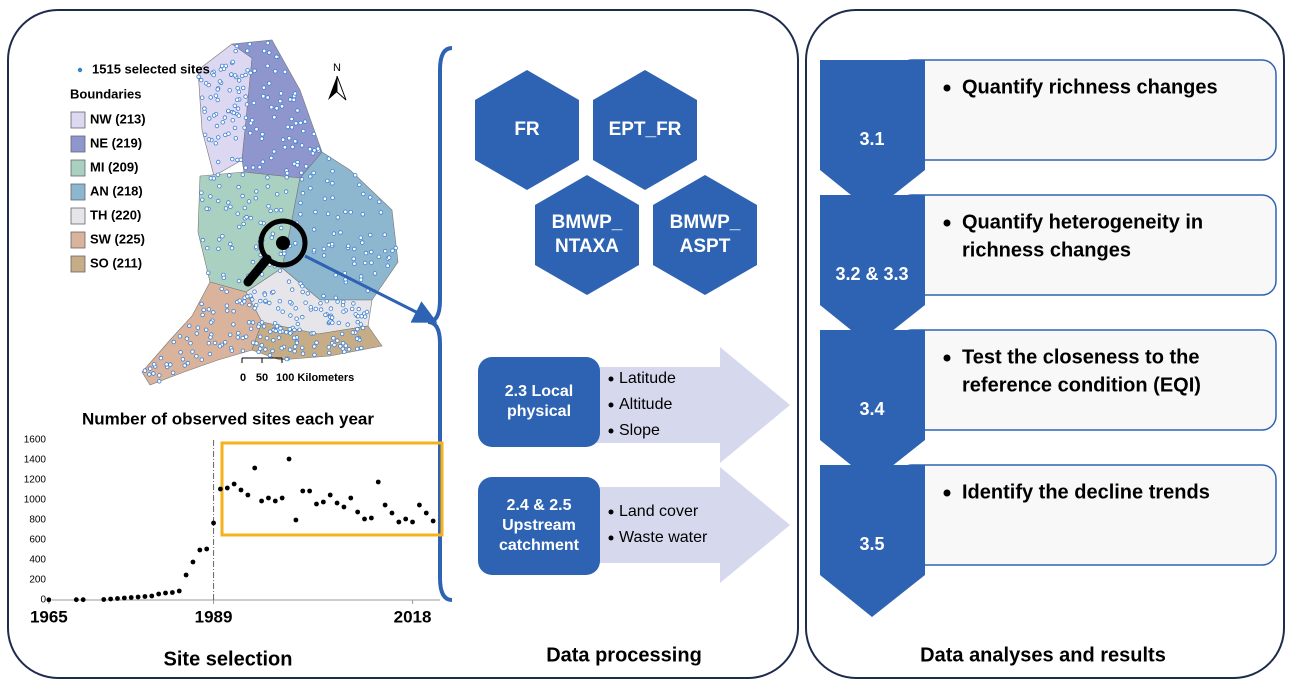  I want to click on factor-label: catchment, so click(539, 545).